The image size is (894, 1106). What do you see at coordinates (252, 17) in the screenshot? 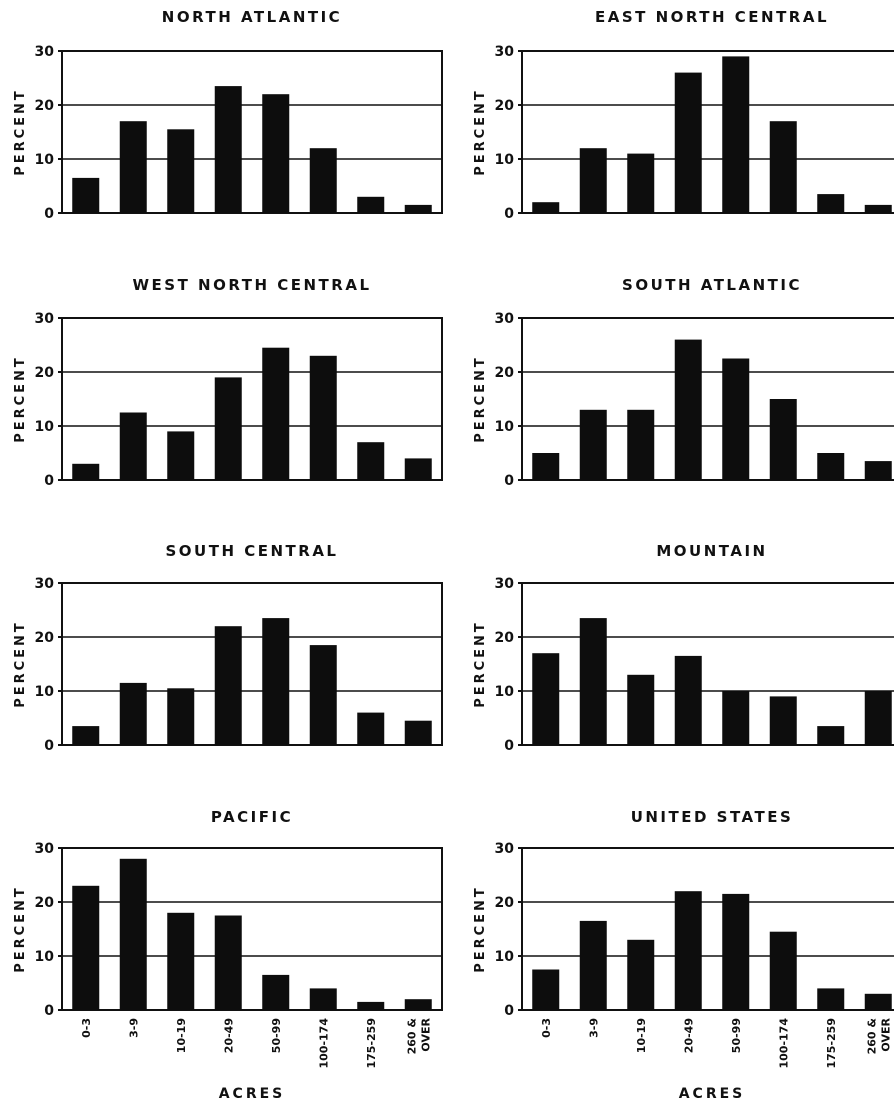
I see `panel-title: NORTH ATLANTIC` at bounding box center [252, 17].